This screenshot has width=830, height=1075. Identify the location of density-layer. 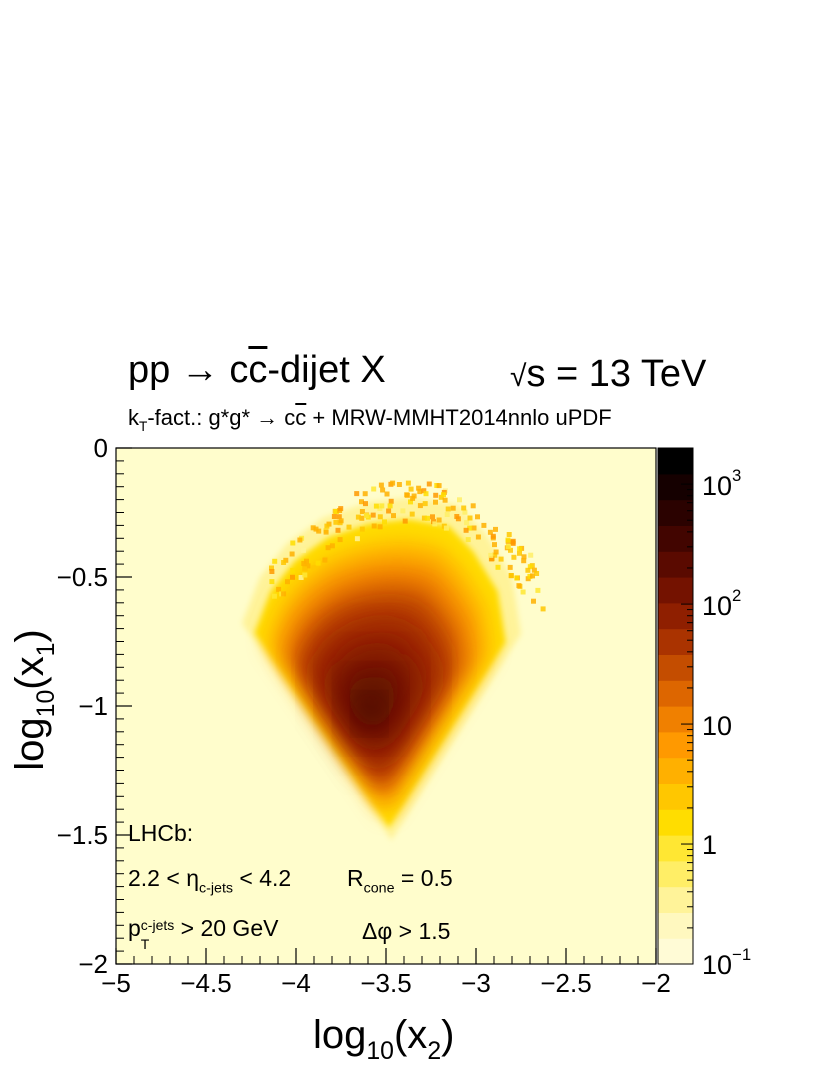
(394, 660).